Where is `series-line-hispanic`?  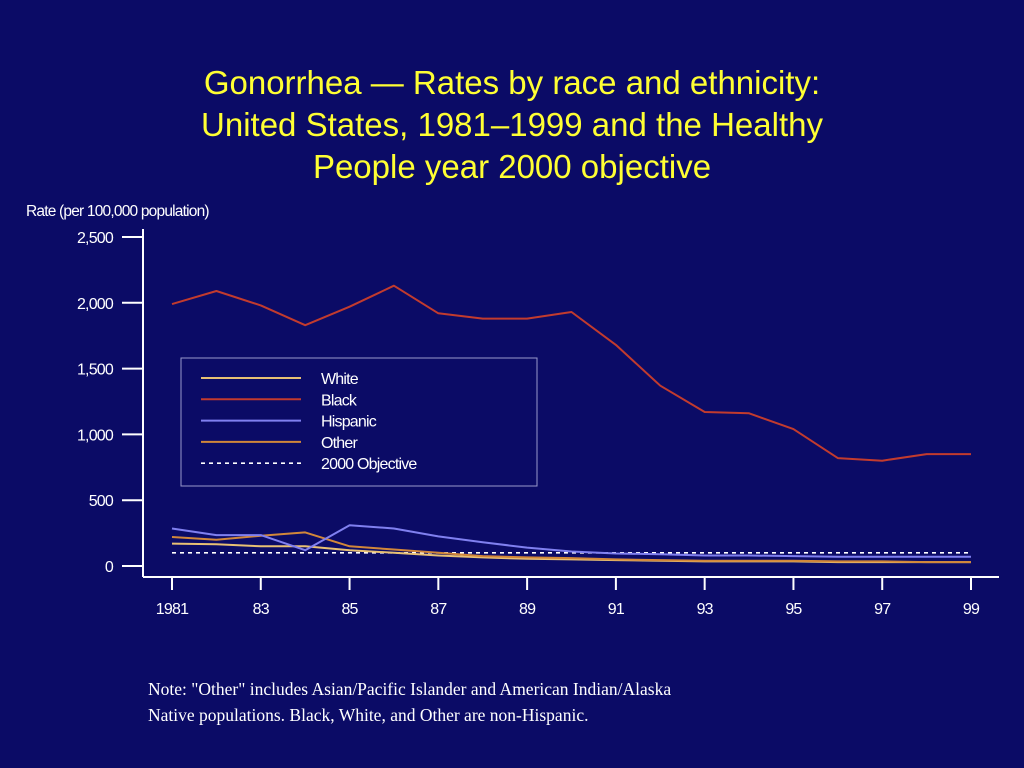
series-line-hispanic is located at coordinates (571, 541).